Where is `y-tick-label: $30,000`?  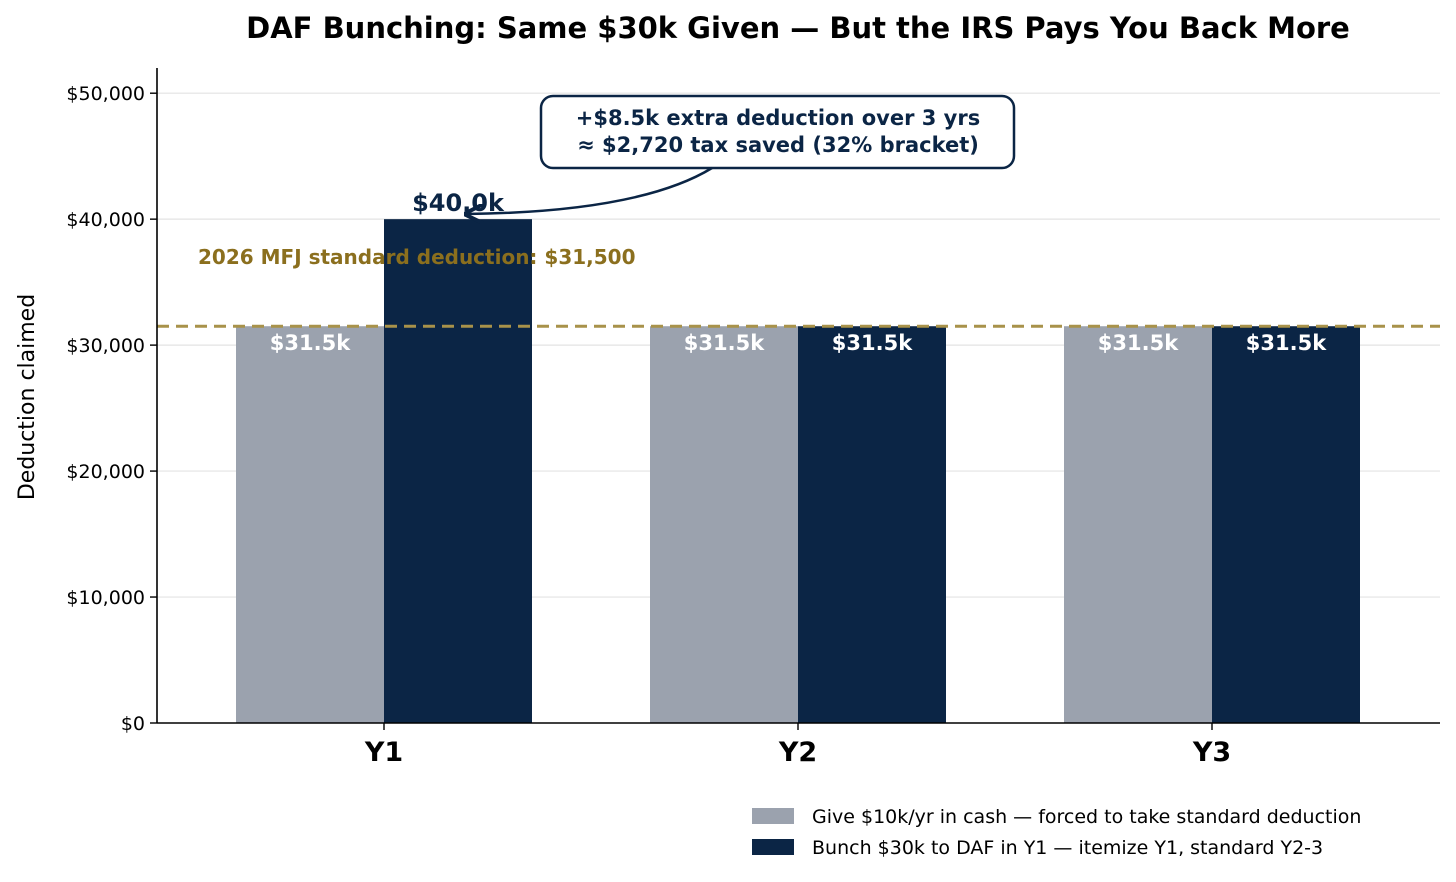 y-tick-label: $30,000 is located at coordinates (105, 346).